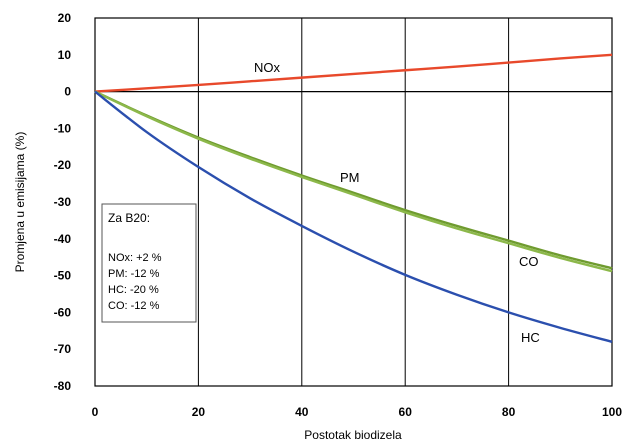 The height and width of the screenshot is (443, 627). What do you see at coordinates (135, 258) in the screenshot?
I see `note-line-nox: NOx: +2 %` at bounding box center [135, 258].